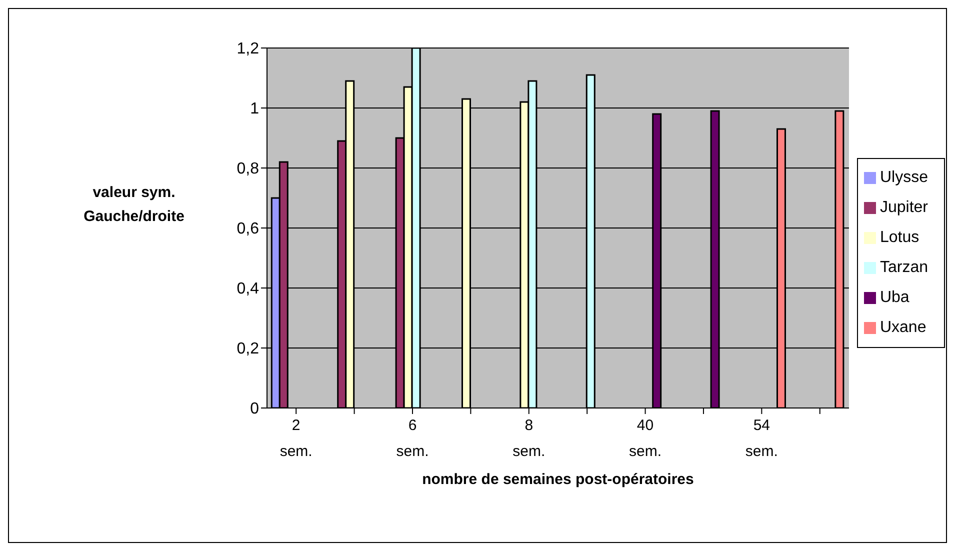 This screenshot has height=551, width=955. What do you see at coordinates (255, 109) in the screenshot?
I see `y-tick-label: 1` at bounding box center [255, 109].